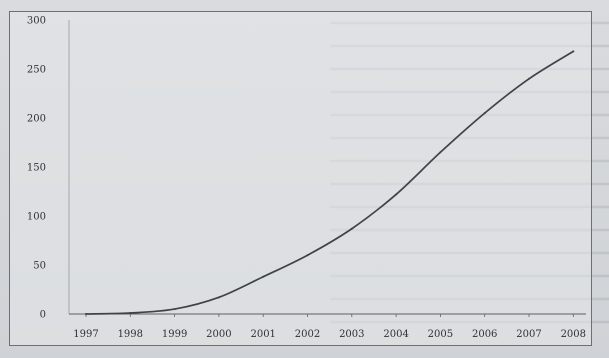 The width and height of the screenshot is (609, 358). Describe the element at coordinates (528, 334) in the screenshot. I see `x-tick-label: 2007` at that location.